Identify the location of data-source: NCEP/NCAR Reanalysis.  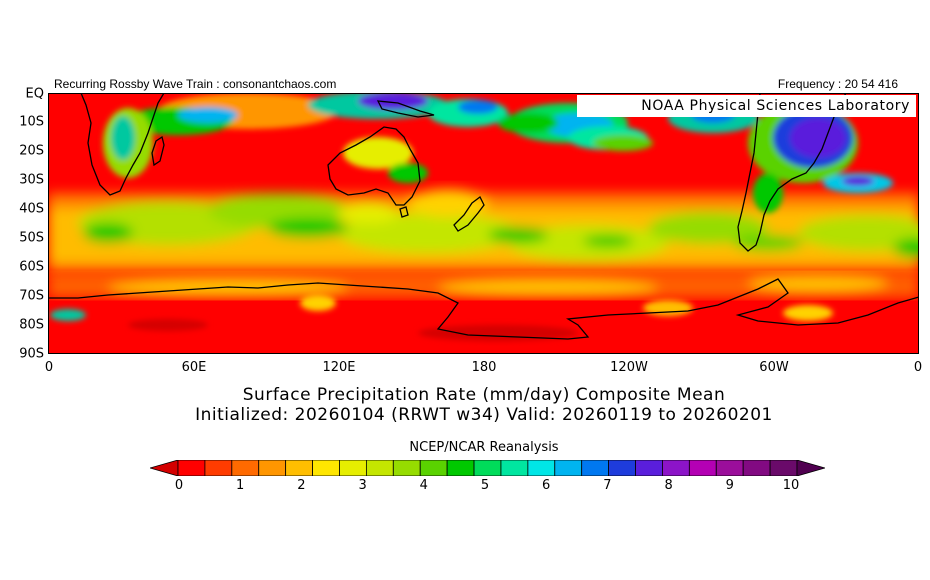
(484, 447).